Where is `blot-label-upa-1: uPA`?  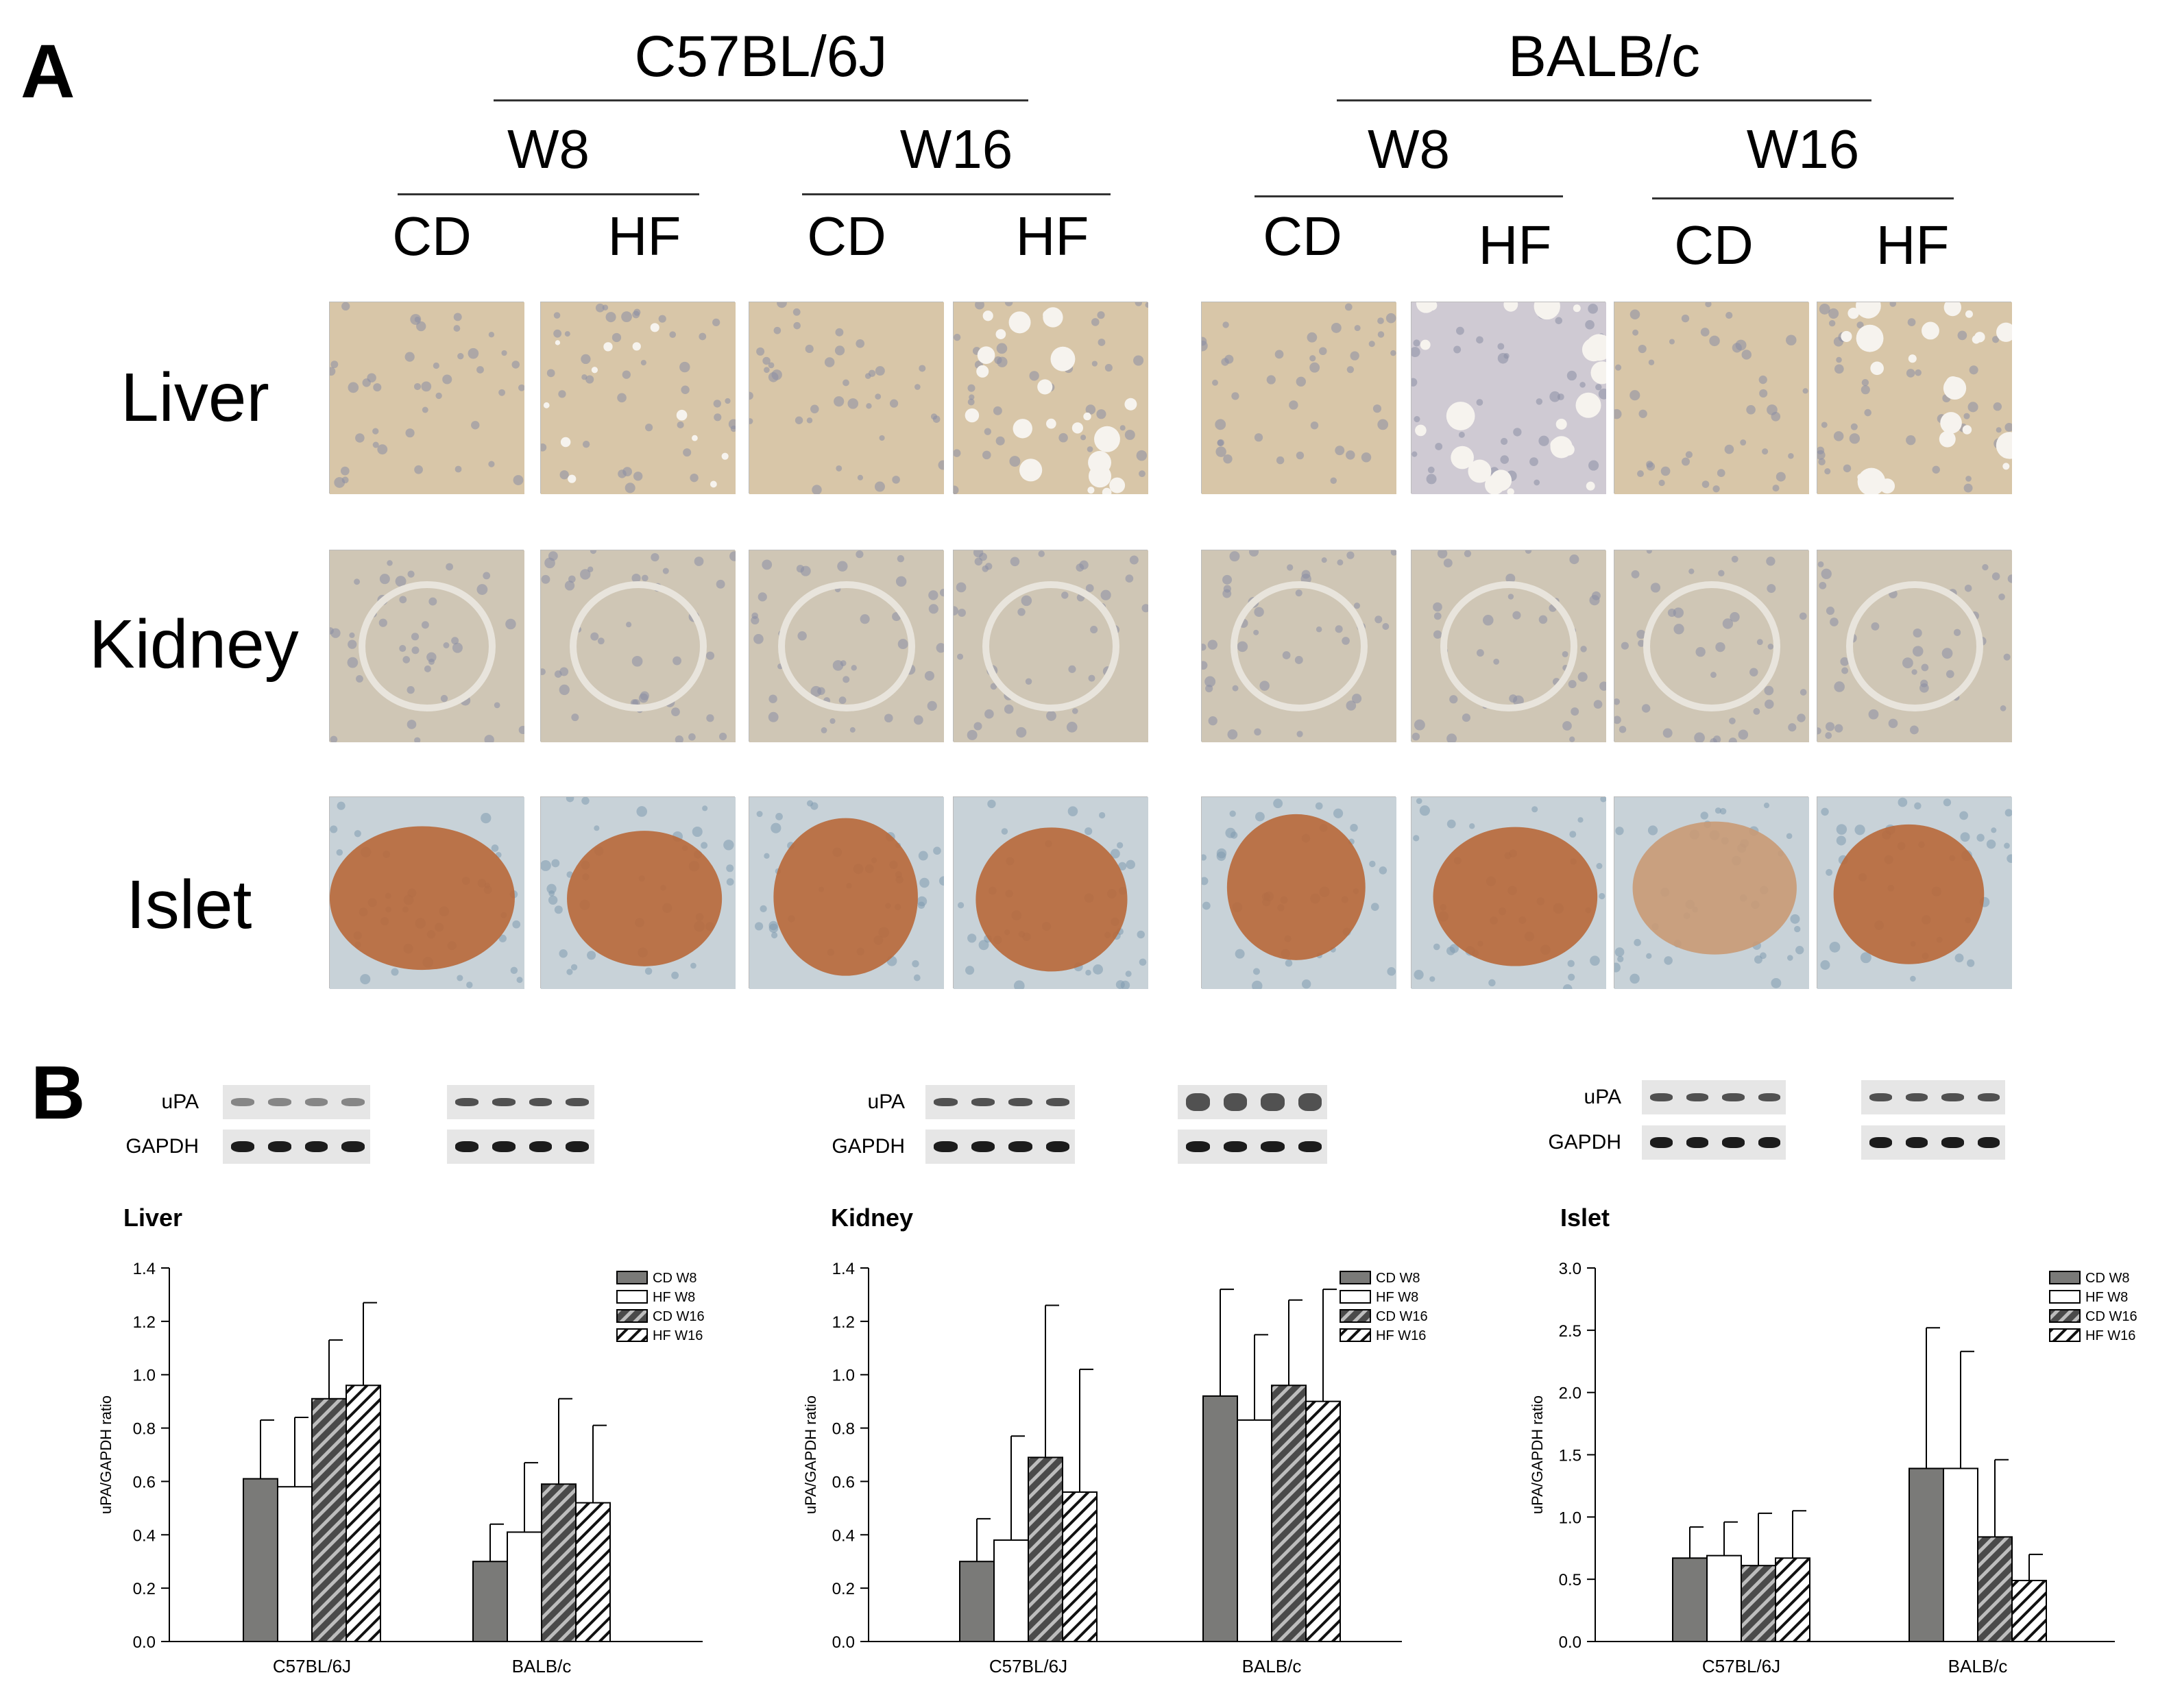
blot-label-upa-1: uPA is located at coordinates (180, 1101).